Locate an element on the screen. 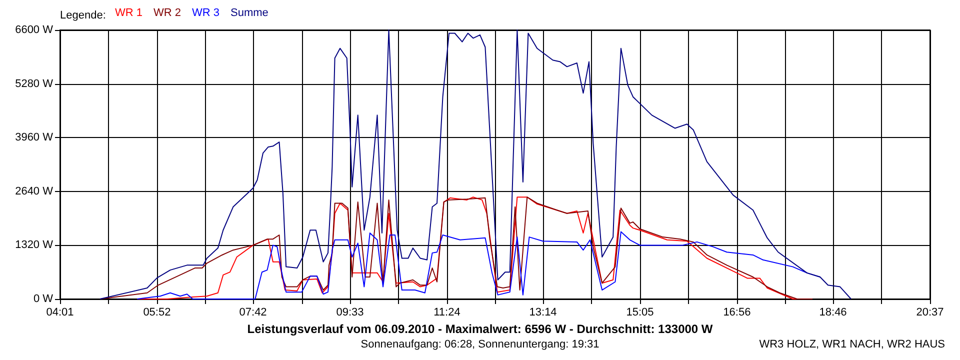 This screenshot has height=360, width=960. text: WR 2 is located at coordinates (167, 13).